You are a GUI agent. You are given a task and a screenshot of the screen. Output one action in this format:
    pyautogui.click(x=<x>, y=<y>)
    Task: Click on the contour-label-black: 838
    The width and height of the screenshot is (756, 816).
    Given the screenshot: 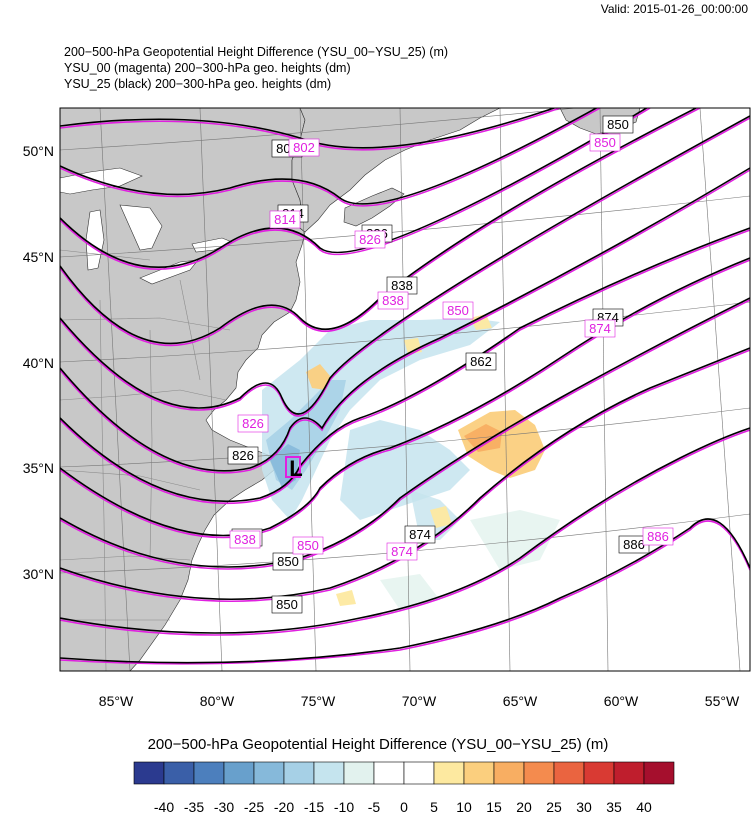 What is the action you would take?
    pyautogui.click(x=402, y=285)
    